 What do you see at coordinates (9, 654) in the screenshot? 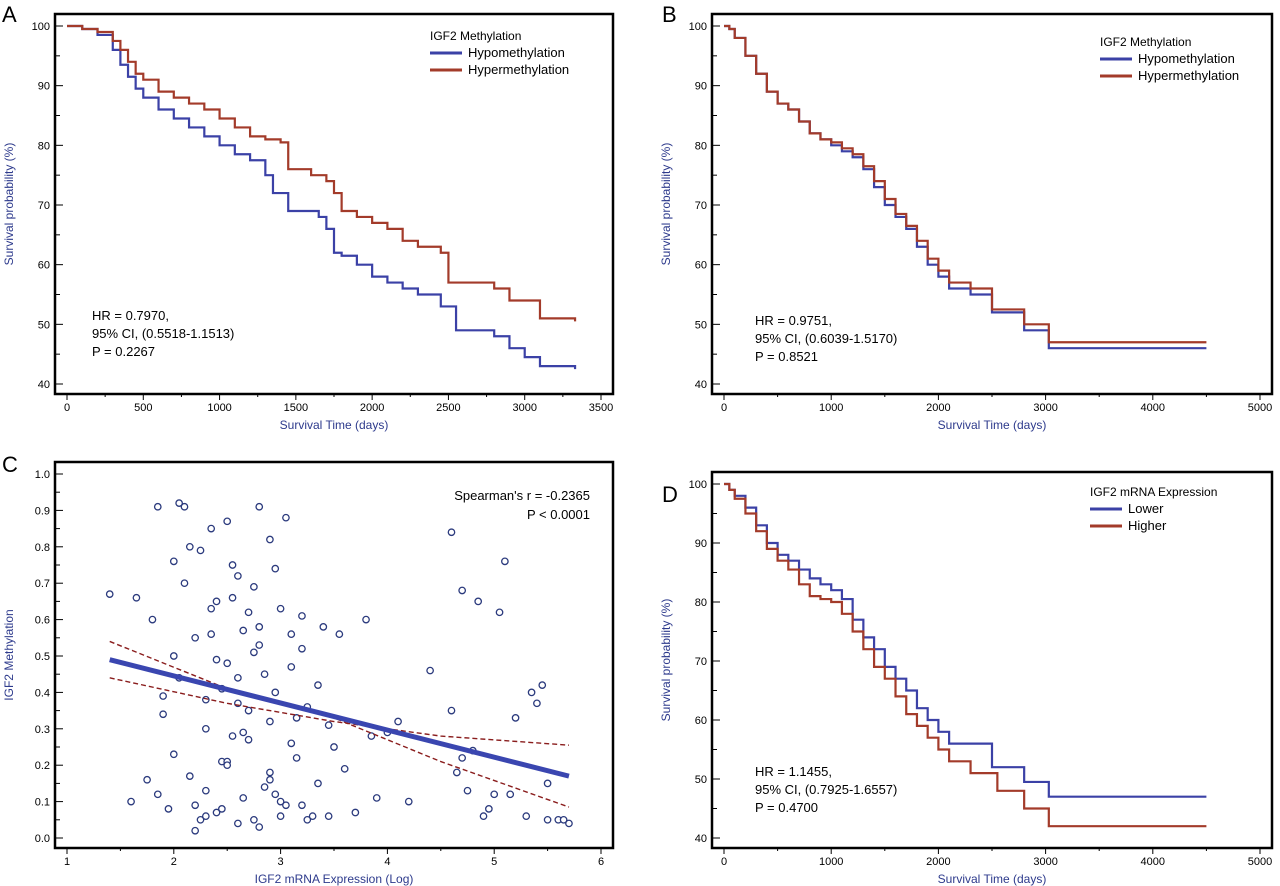
I see `y-axis-label: IGF2 Methylation` at bounding box center [9, 654].